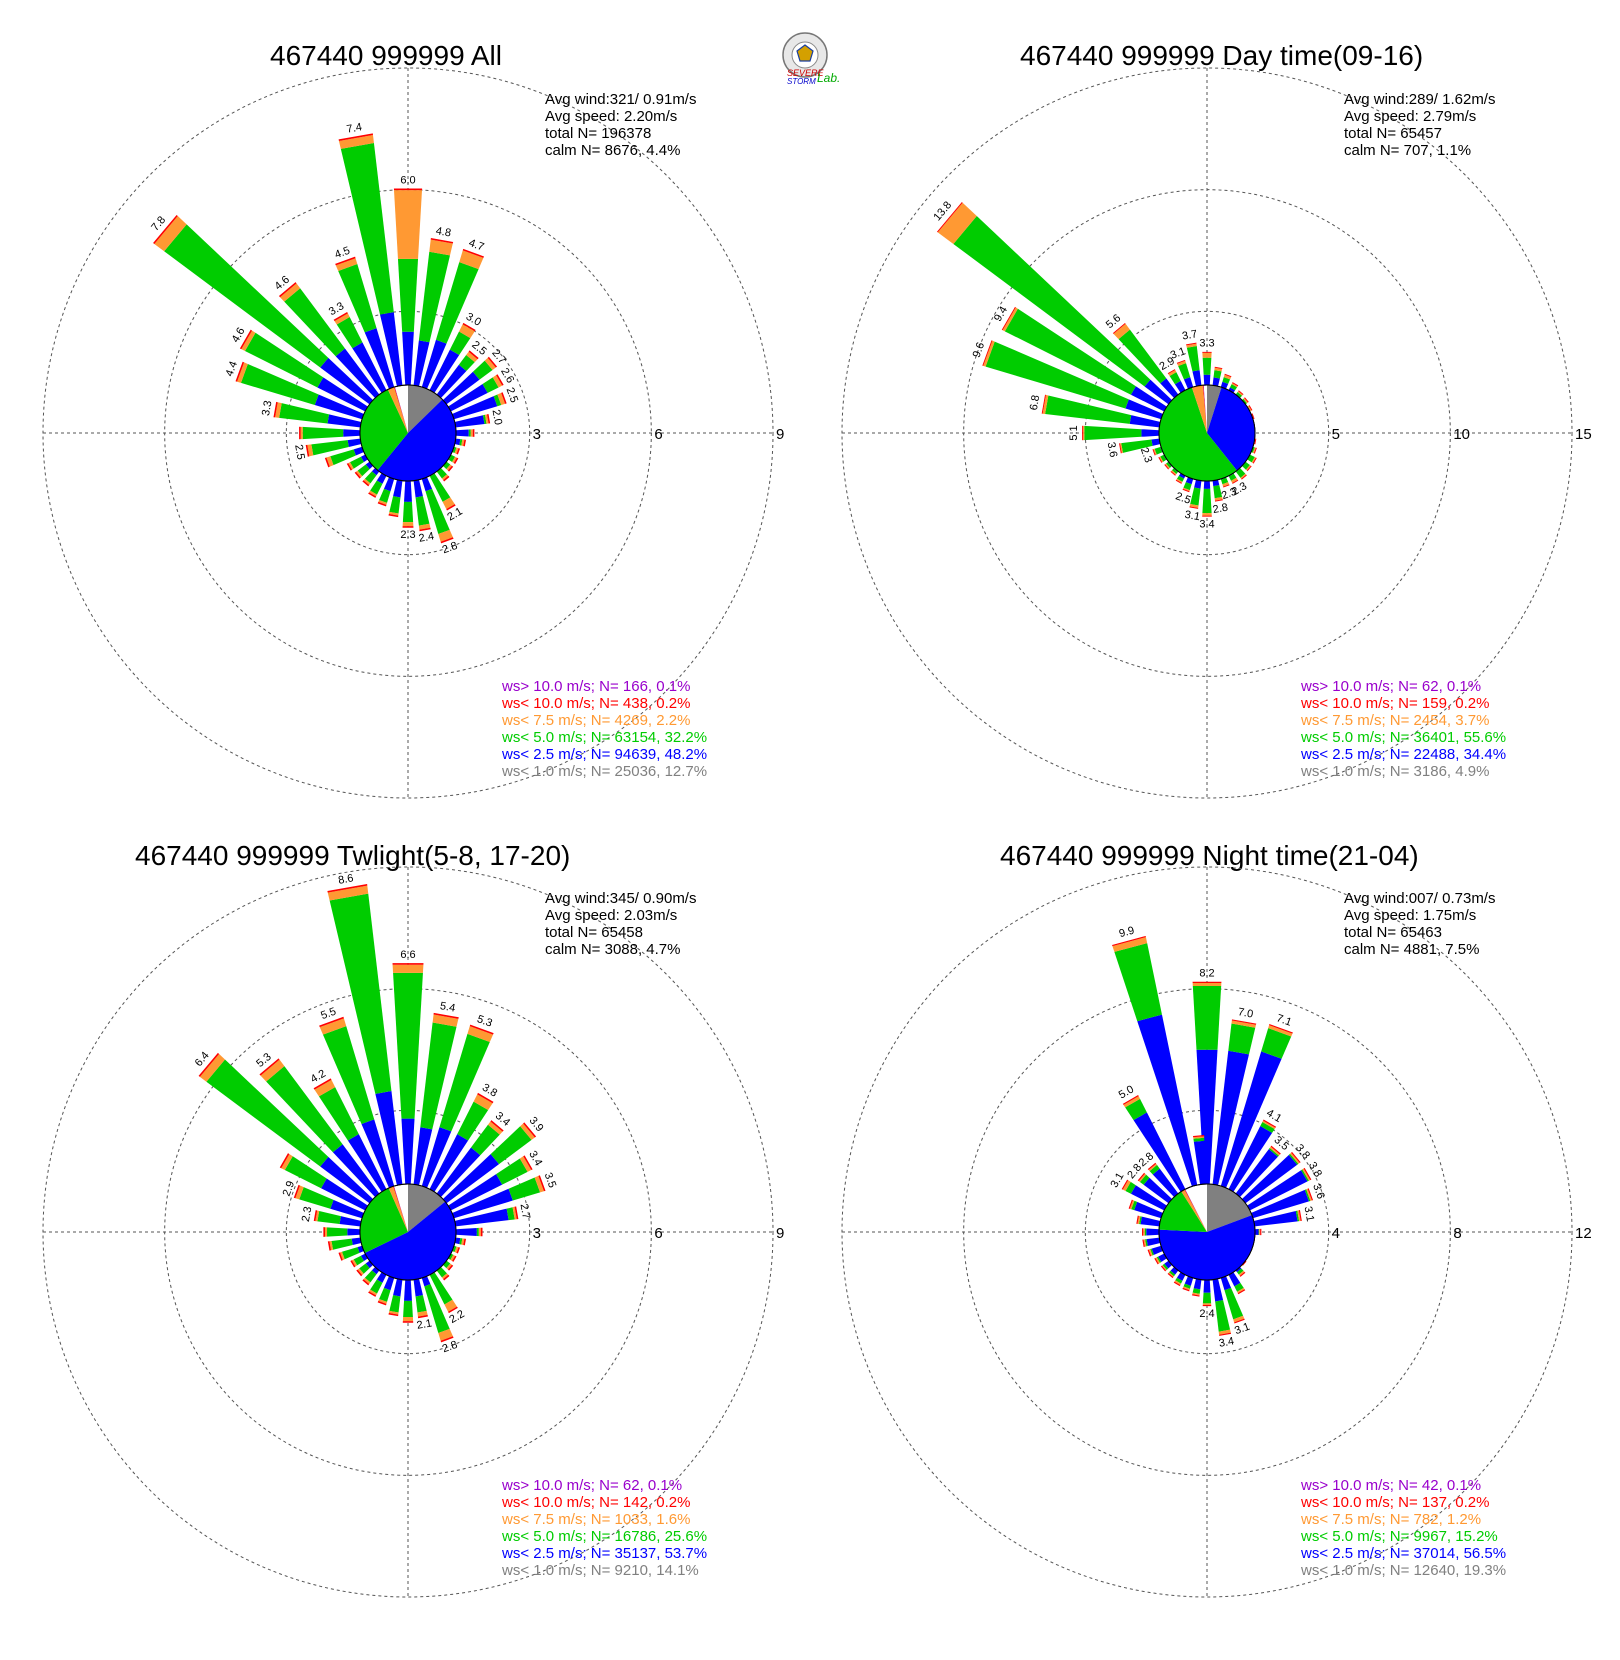 This screenshot has width=1620, height=1660. What do you see at coordinates (595, 1519) in the screenshot?
I see `legend-entry: ws< 7.5 m/s; N= 1033, 1.6%` at bounding box center [595, 1519].